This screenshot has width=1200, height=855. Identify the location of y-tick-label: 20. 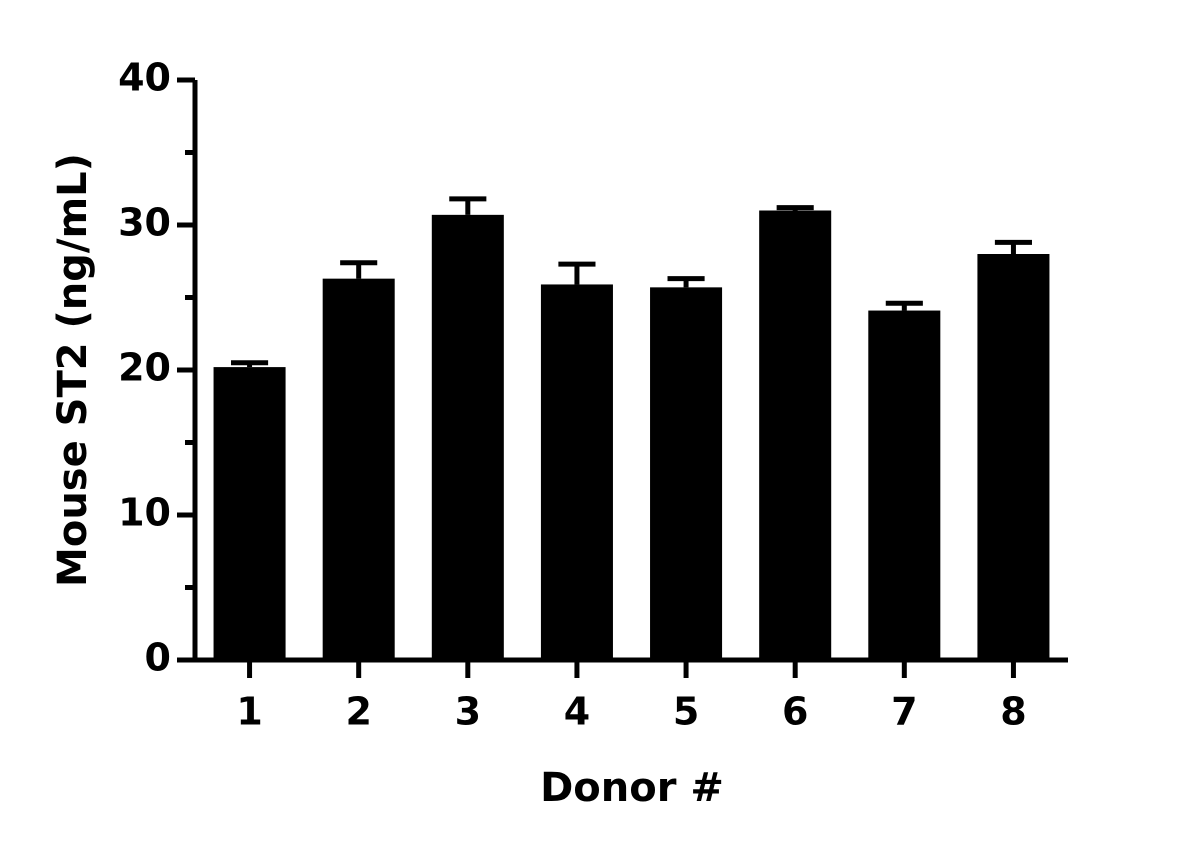
(144, 368).